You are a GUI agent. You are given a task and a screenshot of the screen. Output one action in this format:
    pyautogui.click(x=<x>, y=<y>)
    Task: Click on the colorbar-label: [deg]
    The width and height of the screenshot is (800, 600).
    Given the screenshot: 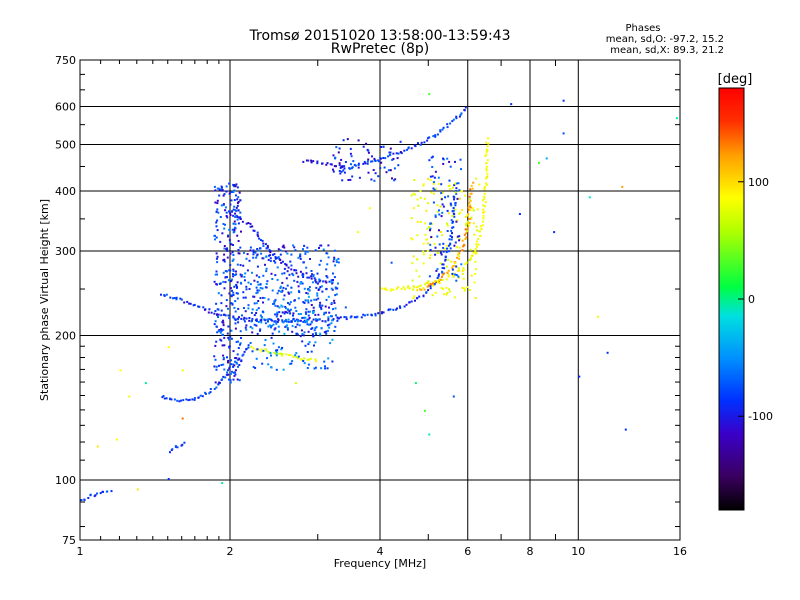 What is the action you would take?
    pyautogui.click(x=735, y=79)
    